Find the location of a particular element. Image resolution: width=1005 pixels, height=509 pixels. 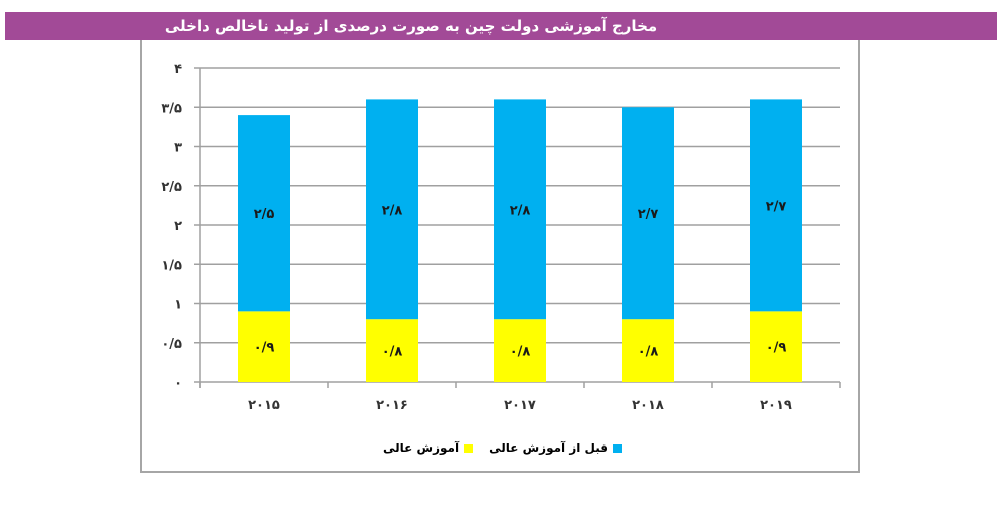

legend-item-tertiary: آموزش عالی is located at coordinates (428, 448).